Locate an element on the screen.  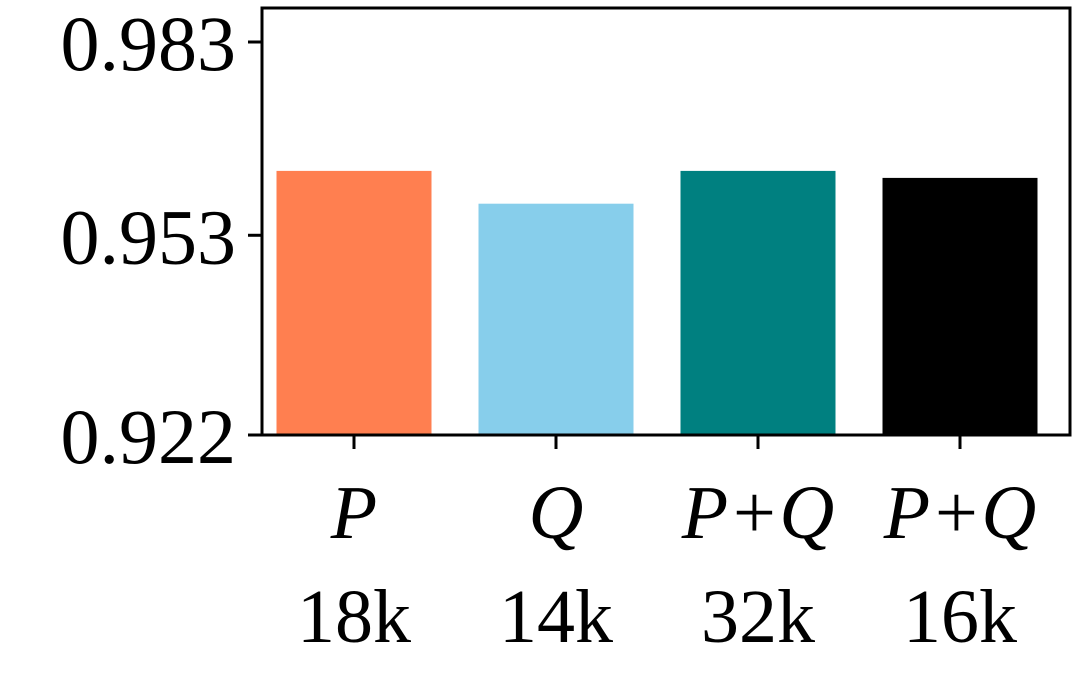
y-tick-label: 0.983 is located at coordinates (149, 43).